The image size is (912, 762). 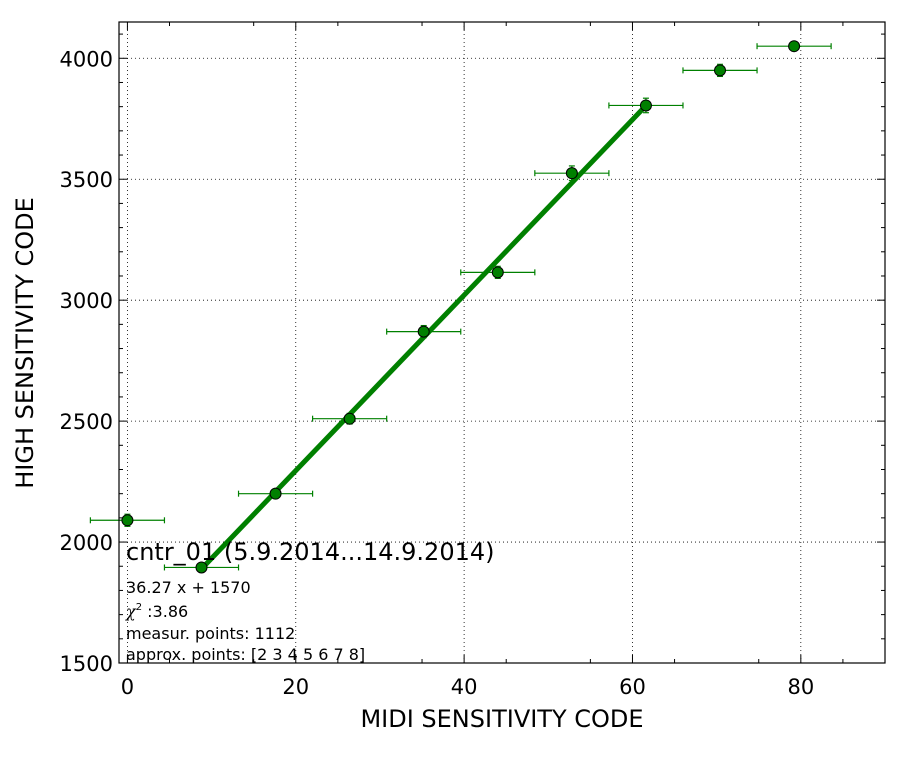 What do you see at coordinates (86, 180) in the screenshot?
I see `y-tick-label: 3500` at bounding box center [86, 180].